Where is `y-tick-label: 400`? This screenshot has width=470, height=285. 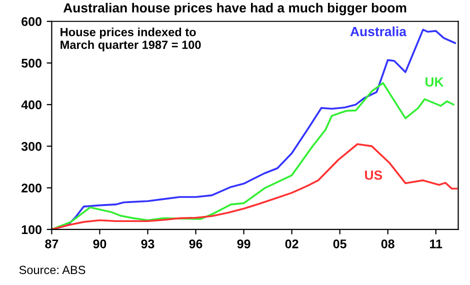 y-tick-label: 400 is located at coordinates (31, 105).